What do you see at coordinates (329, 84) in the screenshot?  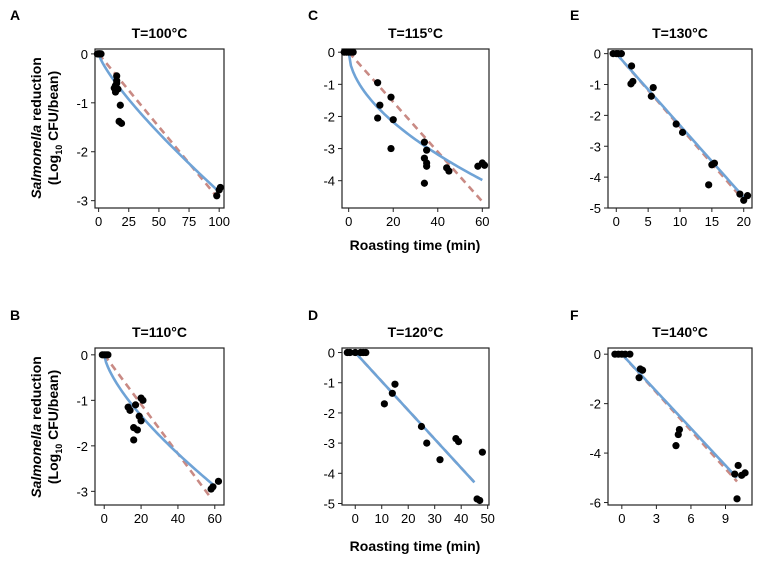 I see `y-tick-label: -1` at bounding box center [329, 84].